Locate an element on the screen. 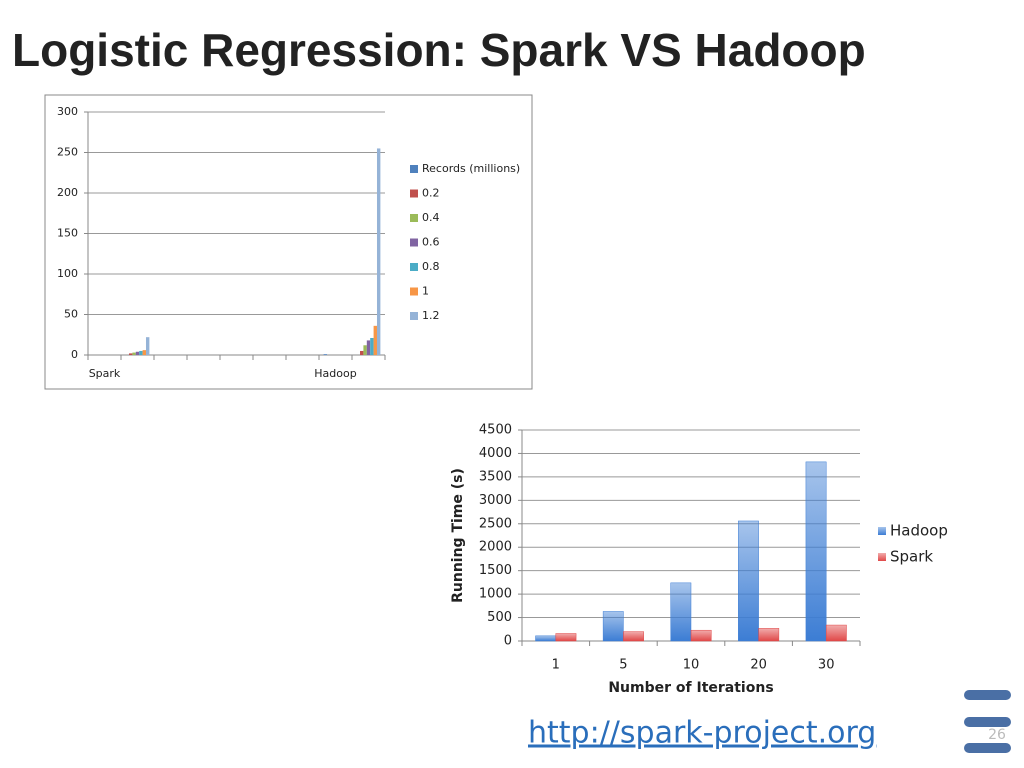  y-tick-label: 50 is located at coordinates (71, 314).